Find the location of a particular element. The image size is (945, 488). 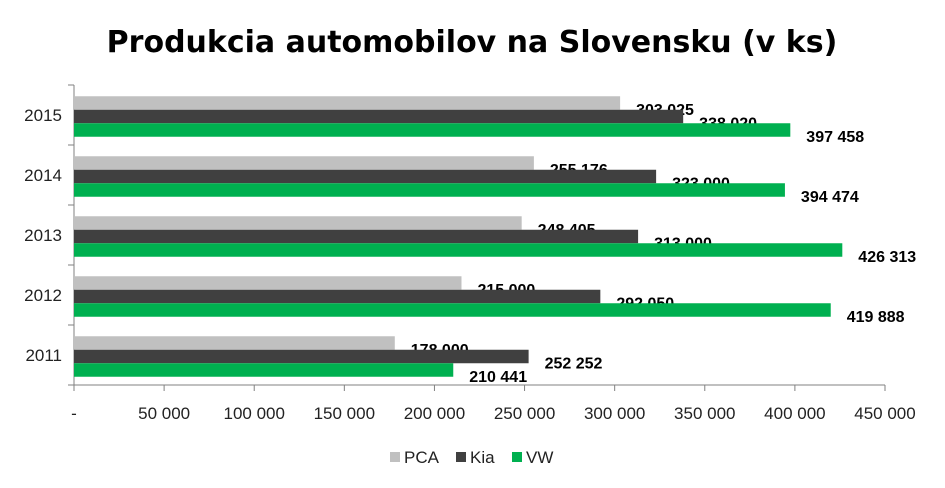

x-tick-label: 350 000 is located at coordinates (704, 413).